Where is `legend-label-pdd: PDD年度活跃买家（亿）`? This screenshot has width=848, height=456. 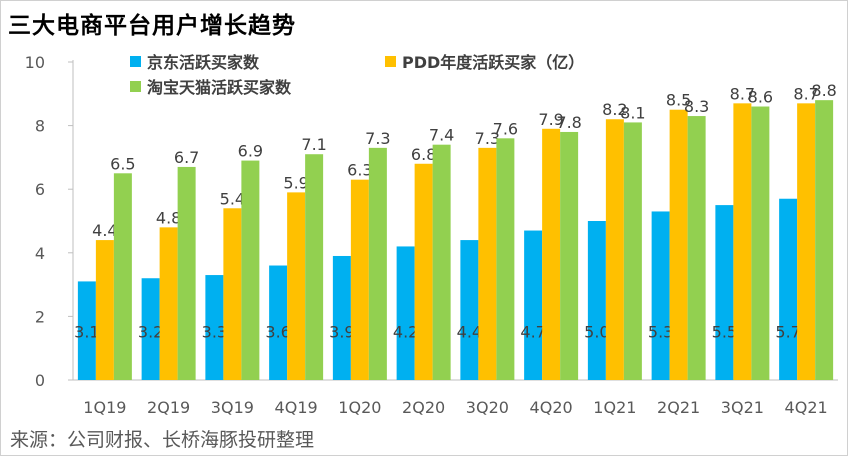
legend-label-pdd: PDD年度活跃买家（亿） is located at coordinates (493, 62).